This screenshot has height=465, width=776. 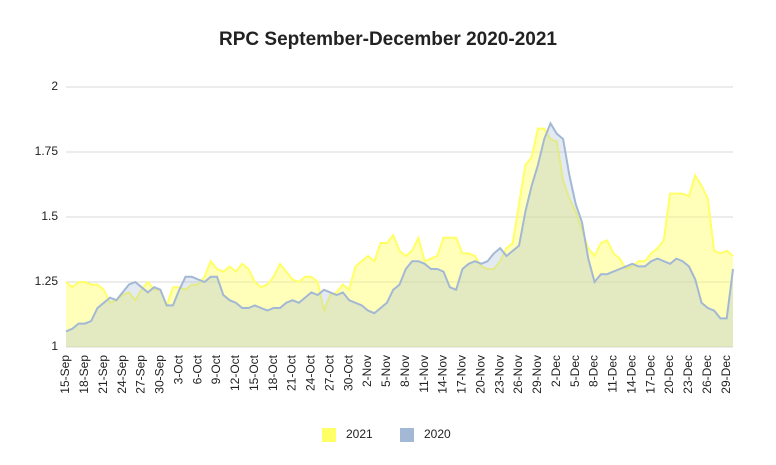 What do you see at coordinates (178, 369) in the screenshot?
I see `x-tick-label: 3-Oct` at bounding box center [178, 369].